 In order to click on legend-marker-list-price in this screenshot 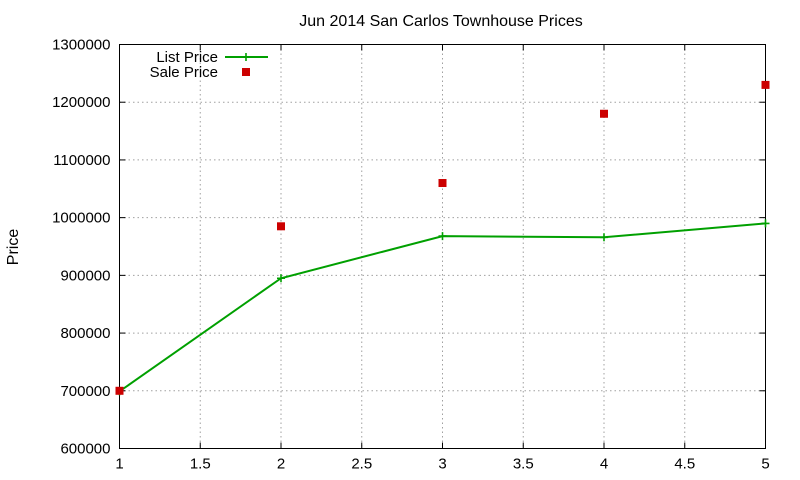, I will do `click(246, 57)`.